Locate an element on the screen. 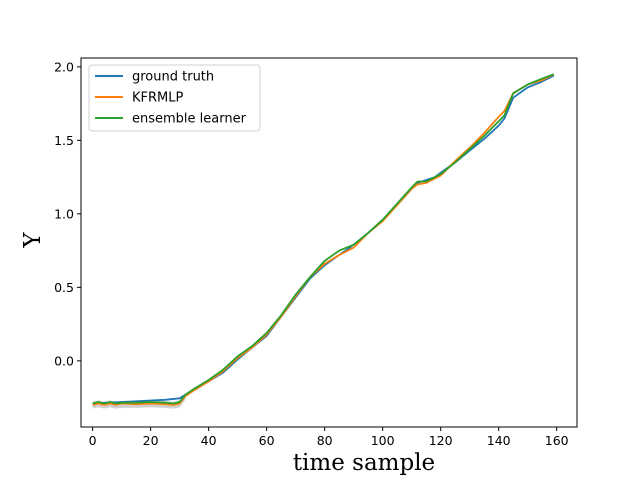 This screenshot has height=481, width=642. legend-box is located at coordinates (174, 98).